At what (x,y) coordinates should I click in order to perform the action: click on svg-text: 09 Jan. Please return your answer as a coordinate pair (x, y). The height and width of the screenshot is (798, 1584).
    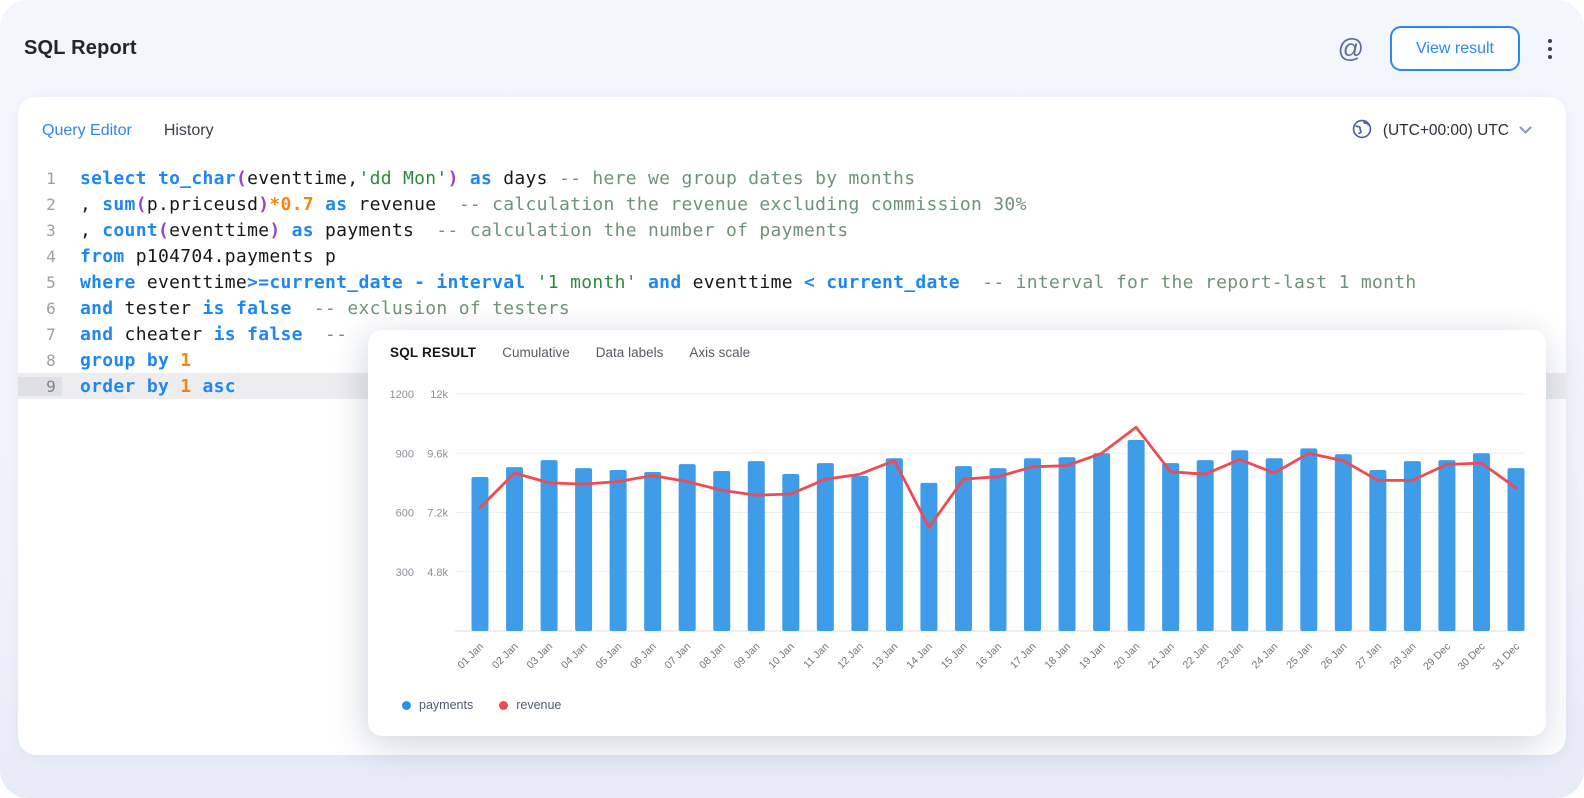
    Looking at the image, I should click on (747, 656).